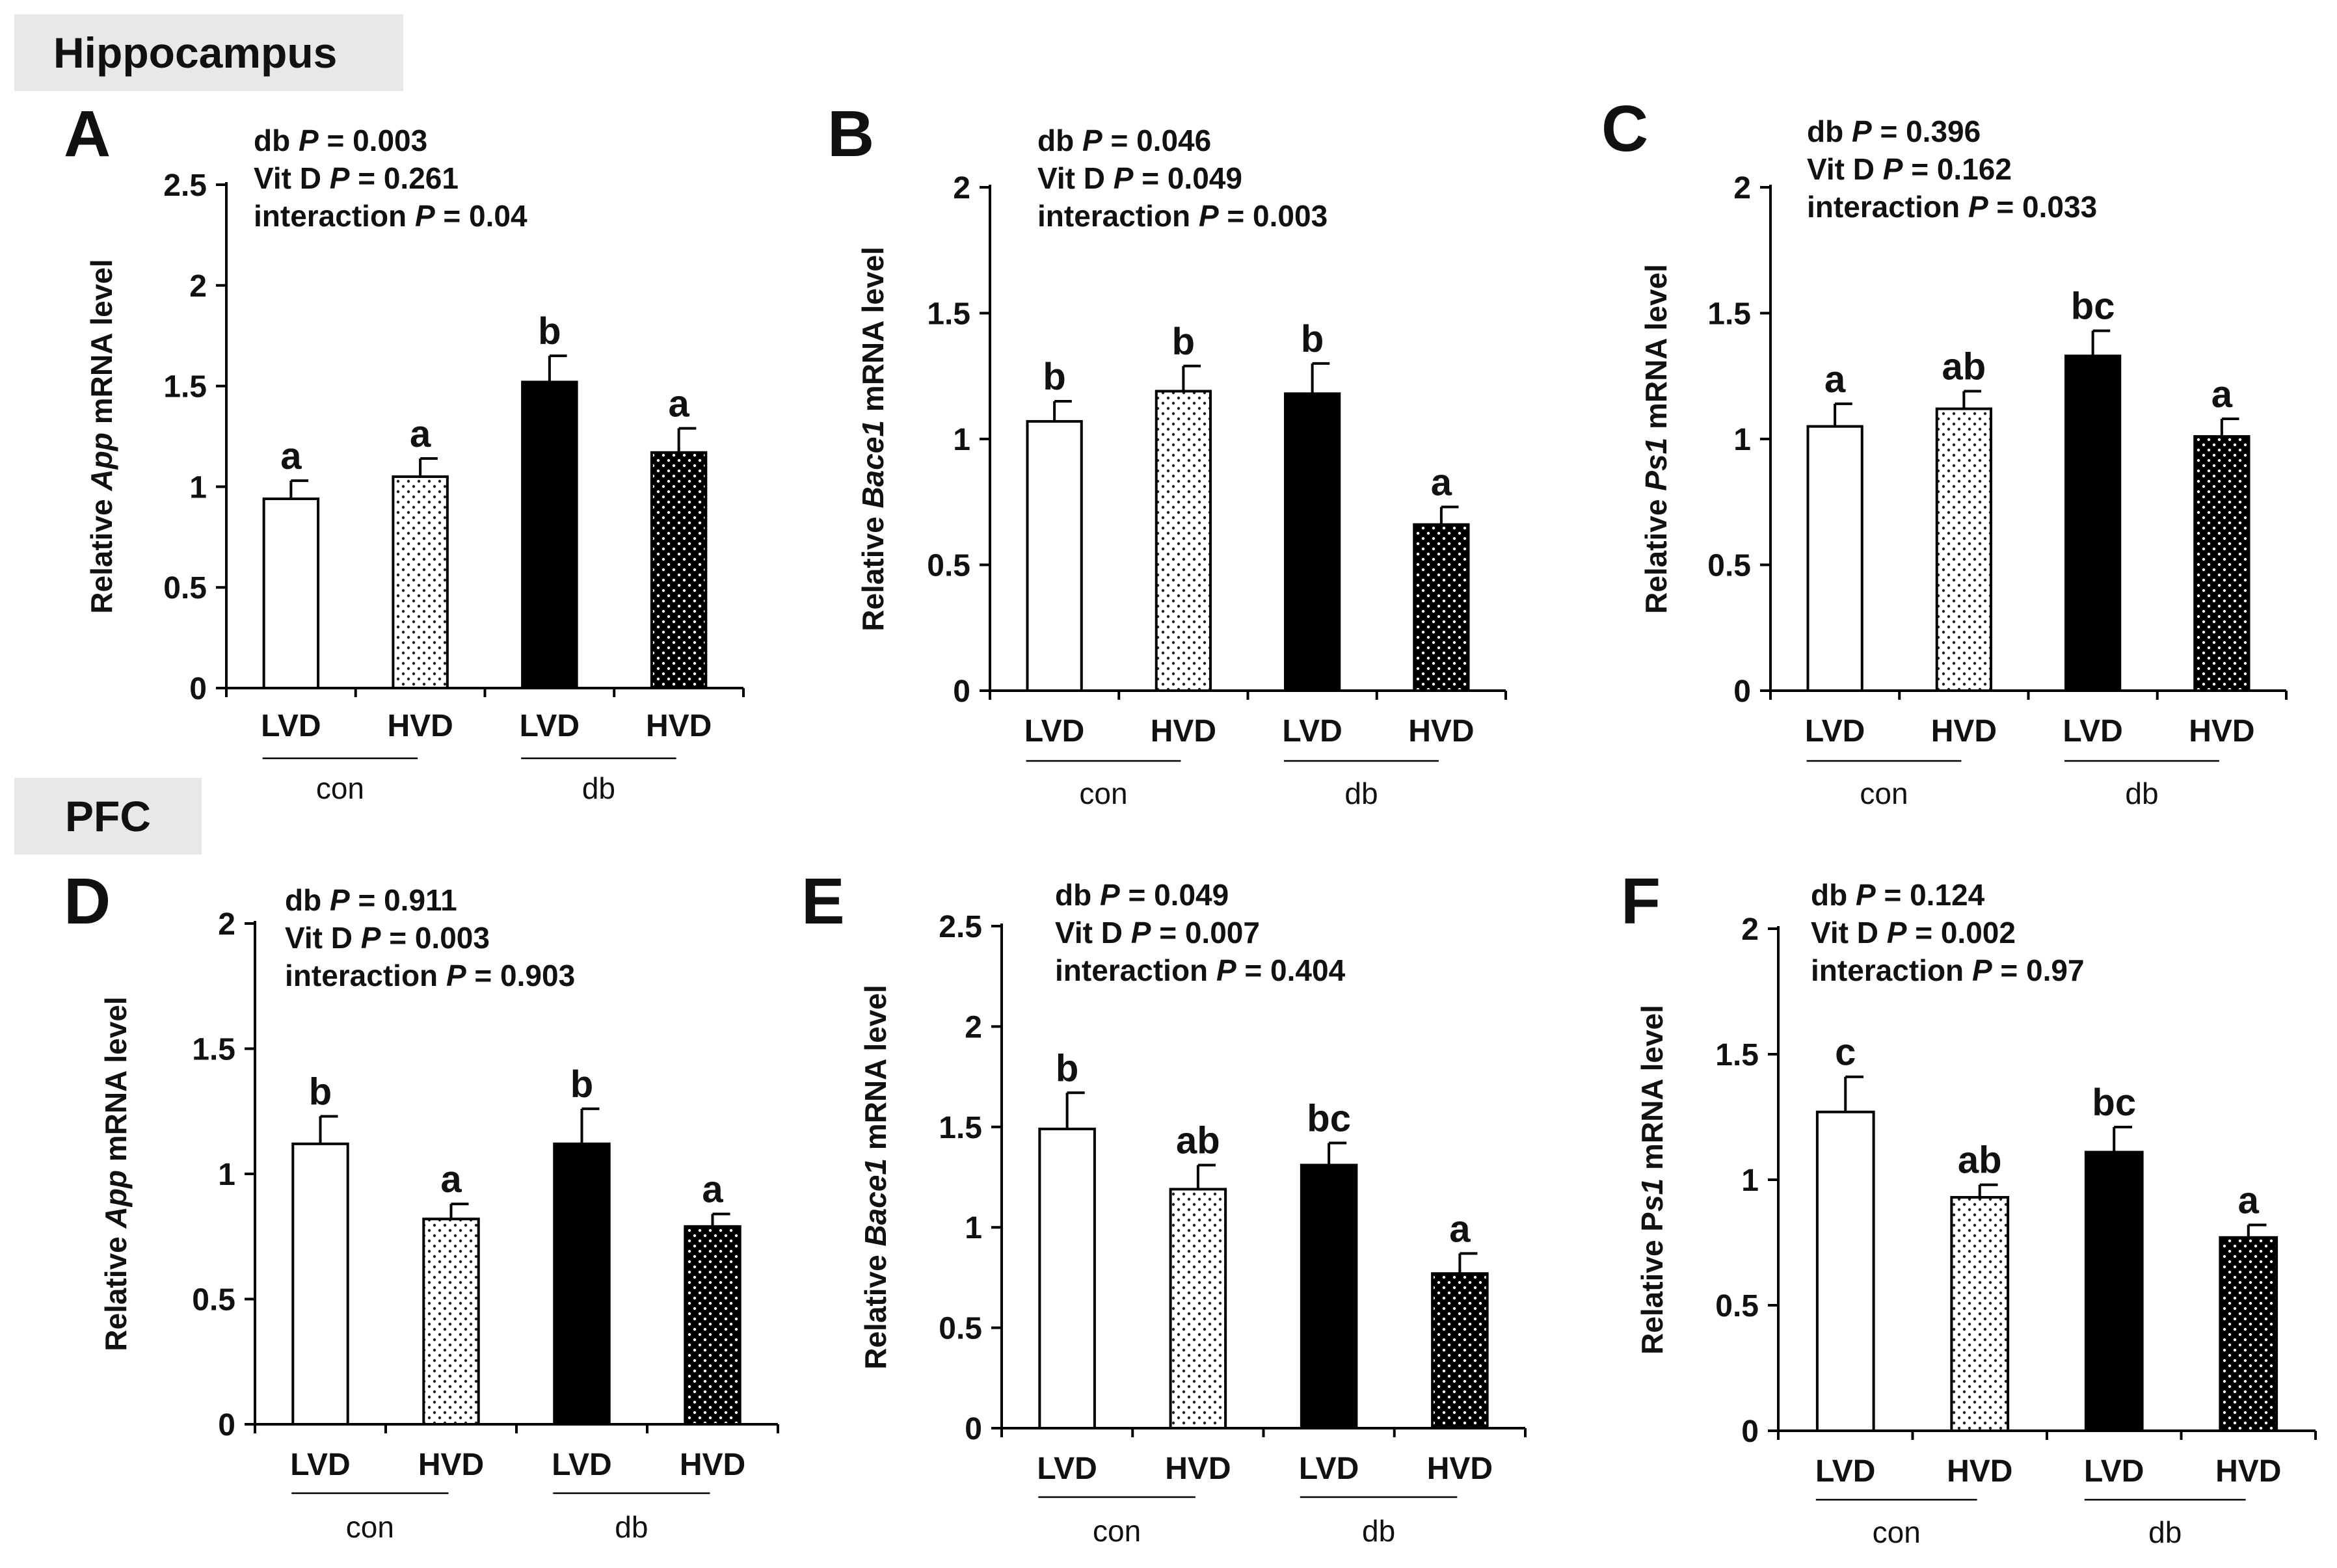 This screenshot has width=2337, height=1568. What do you see at coordinates (391, 216) in the screenshot?
I see `stat-line: interaction P = 0.04` at bounding box center [391, 216].